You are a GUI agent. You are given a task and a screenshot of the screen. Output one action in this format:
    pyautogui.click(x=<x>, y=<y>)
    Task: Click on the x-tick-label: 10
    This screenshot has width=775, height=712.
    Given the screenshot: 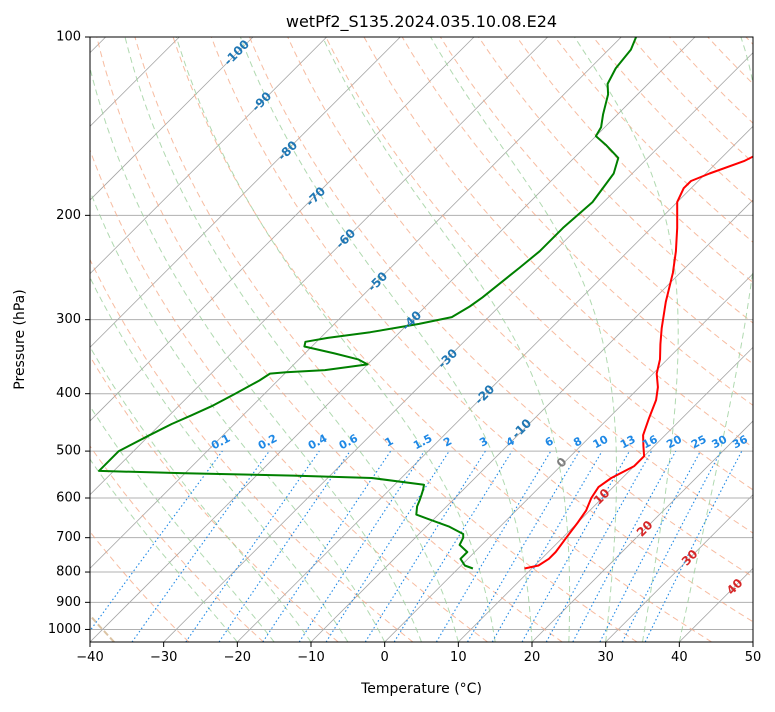 What is the action you would take?
    pyautogui.click(x=458, y=657)
    